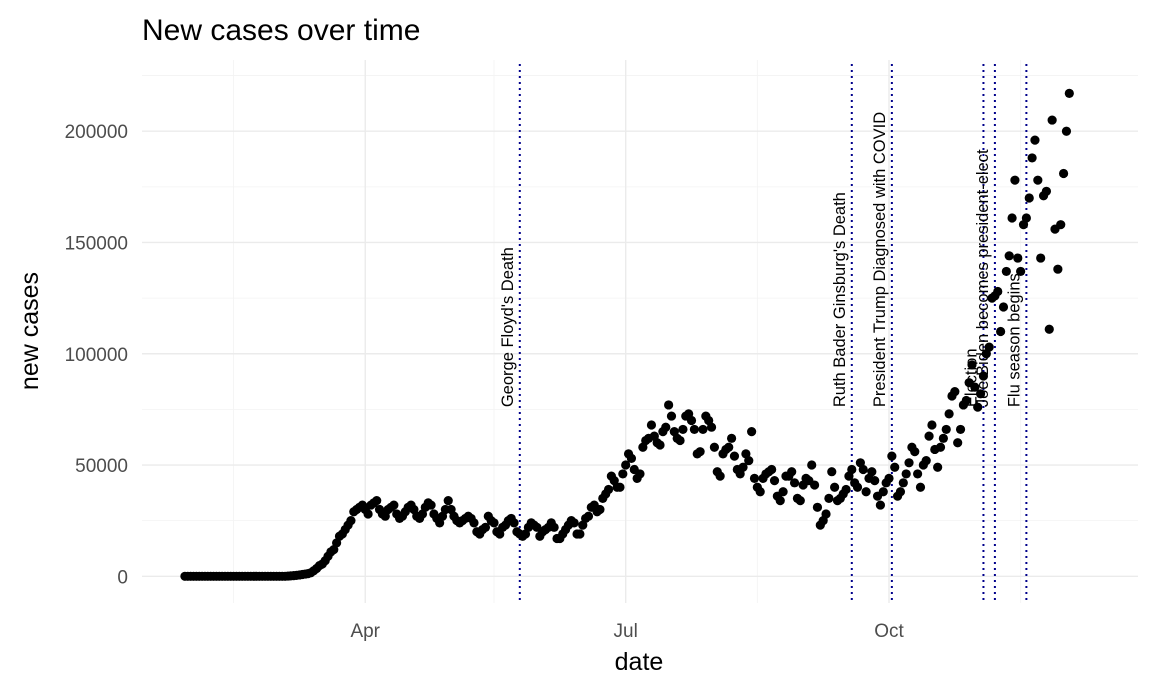 This screenshot has height=691, width=1152. Describe the element at coordinates (983, 278) in the screenshot. I see `event-label: Joe Biden becomes president-elect` at that location.